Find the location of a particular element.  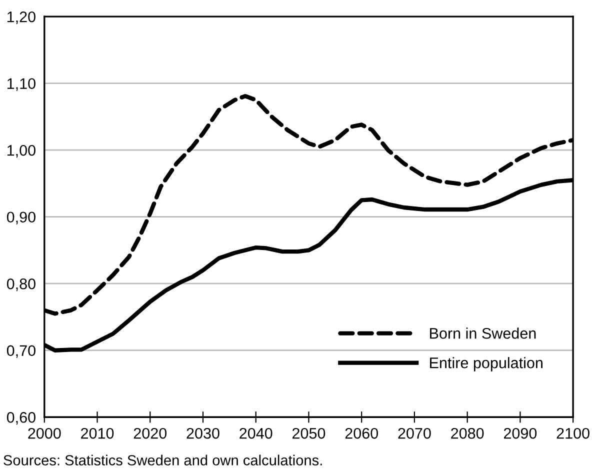

x-tick-label: 2010 is located at coordinates (97, 433).